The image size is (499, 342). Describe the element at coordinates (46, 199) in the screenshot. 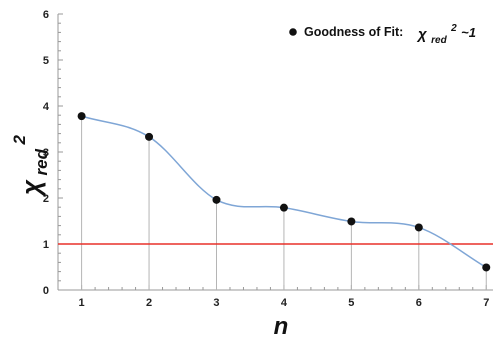

I see `y-tick-label: 2` at that location.